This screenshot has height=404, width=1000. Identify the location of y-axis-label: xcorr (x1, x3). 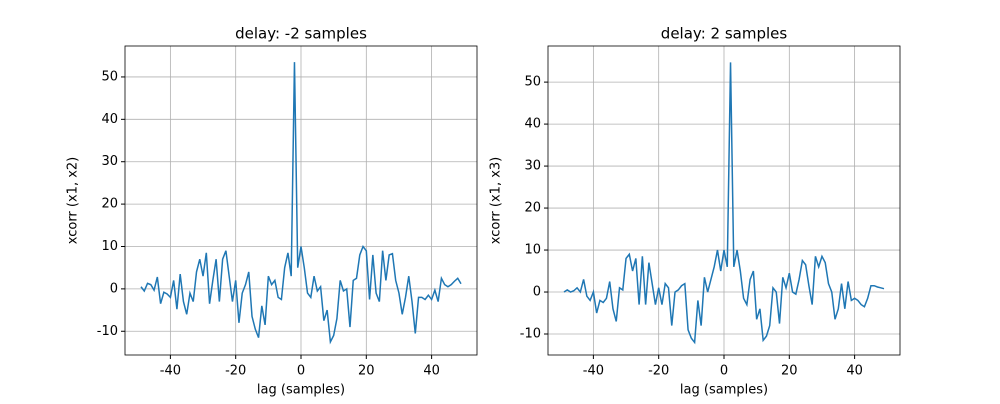
(496, 201).